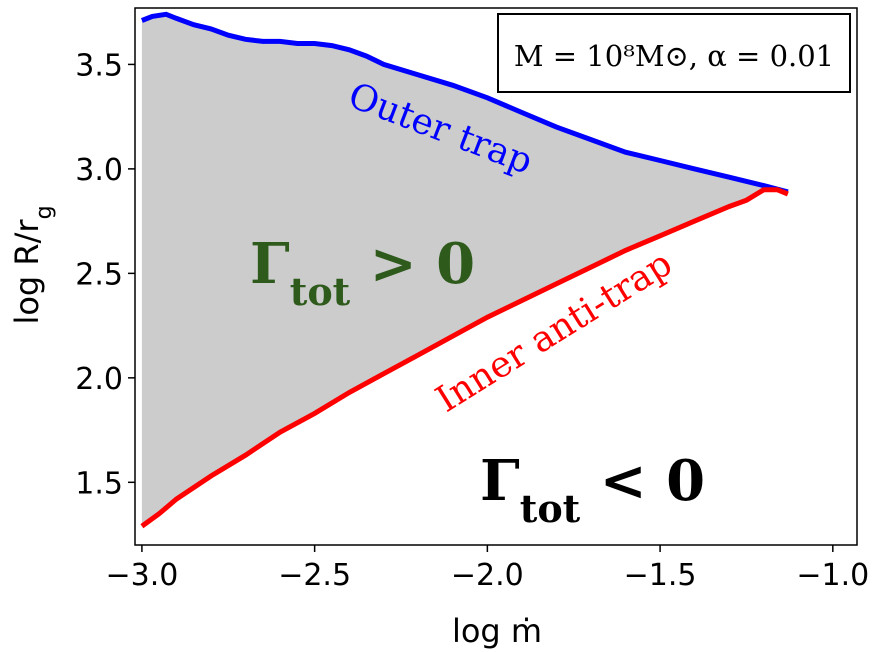  I want to click on y-tick-label: 2.5, so click(99, 274).